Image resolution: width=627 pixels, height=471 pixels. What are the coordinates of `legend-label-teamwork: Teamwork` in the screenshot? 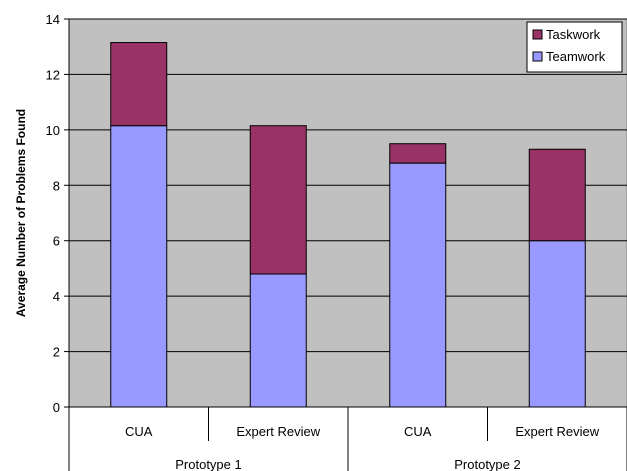 It's located at (576, 56).